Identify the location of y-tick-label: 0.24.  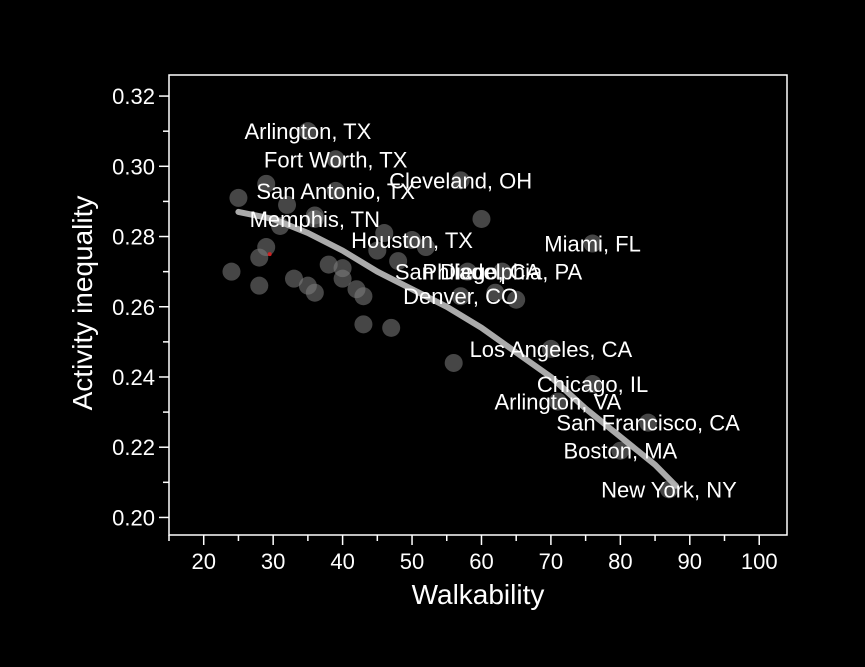
(133, 377).